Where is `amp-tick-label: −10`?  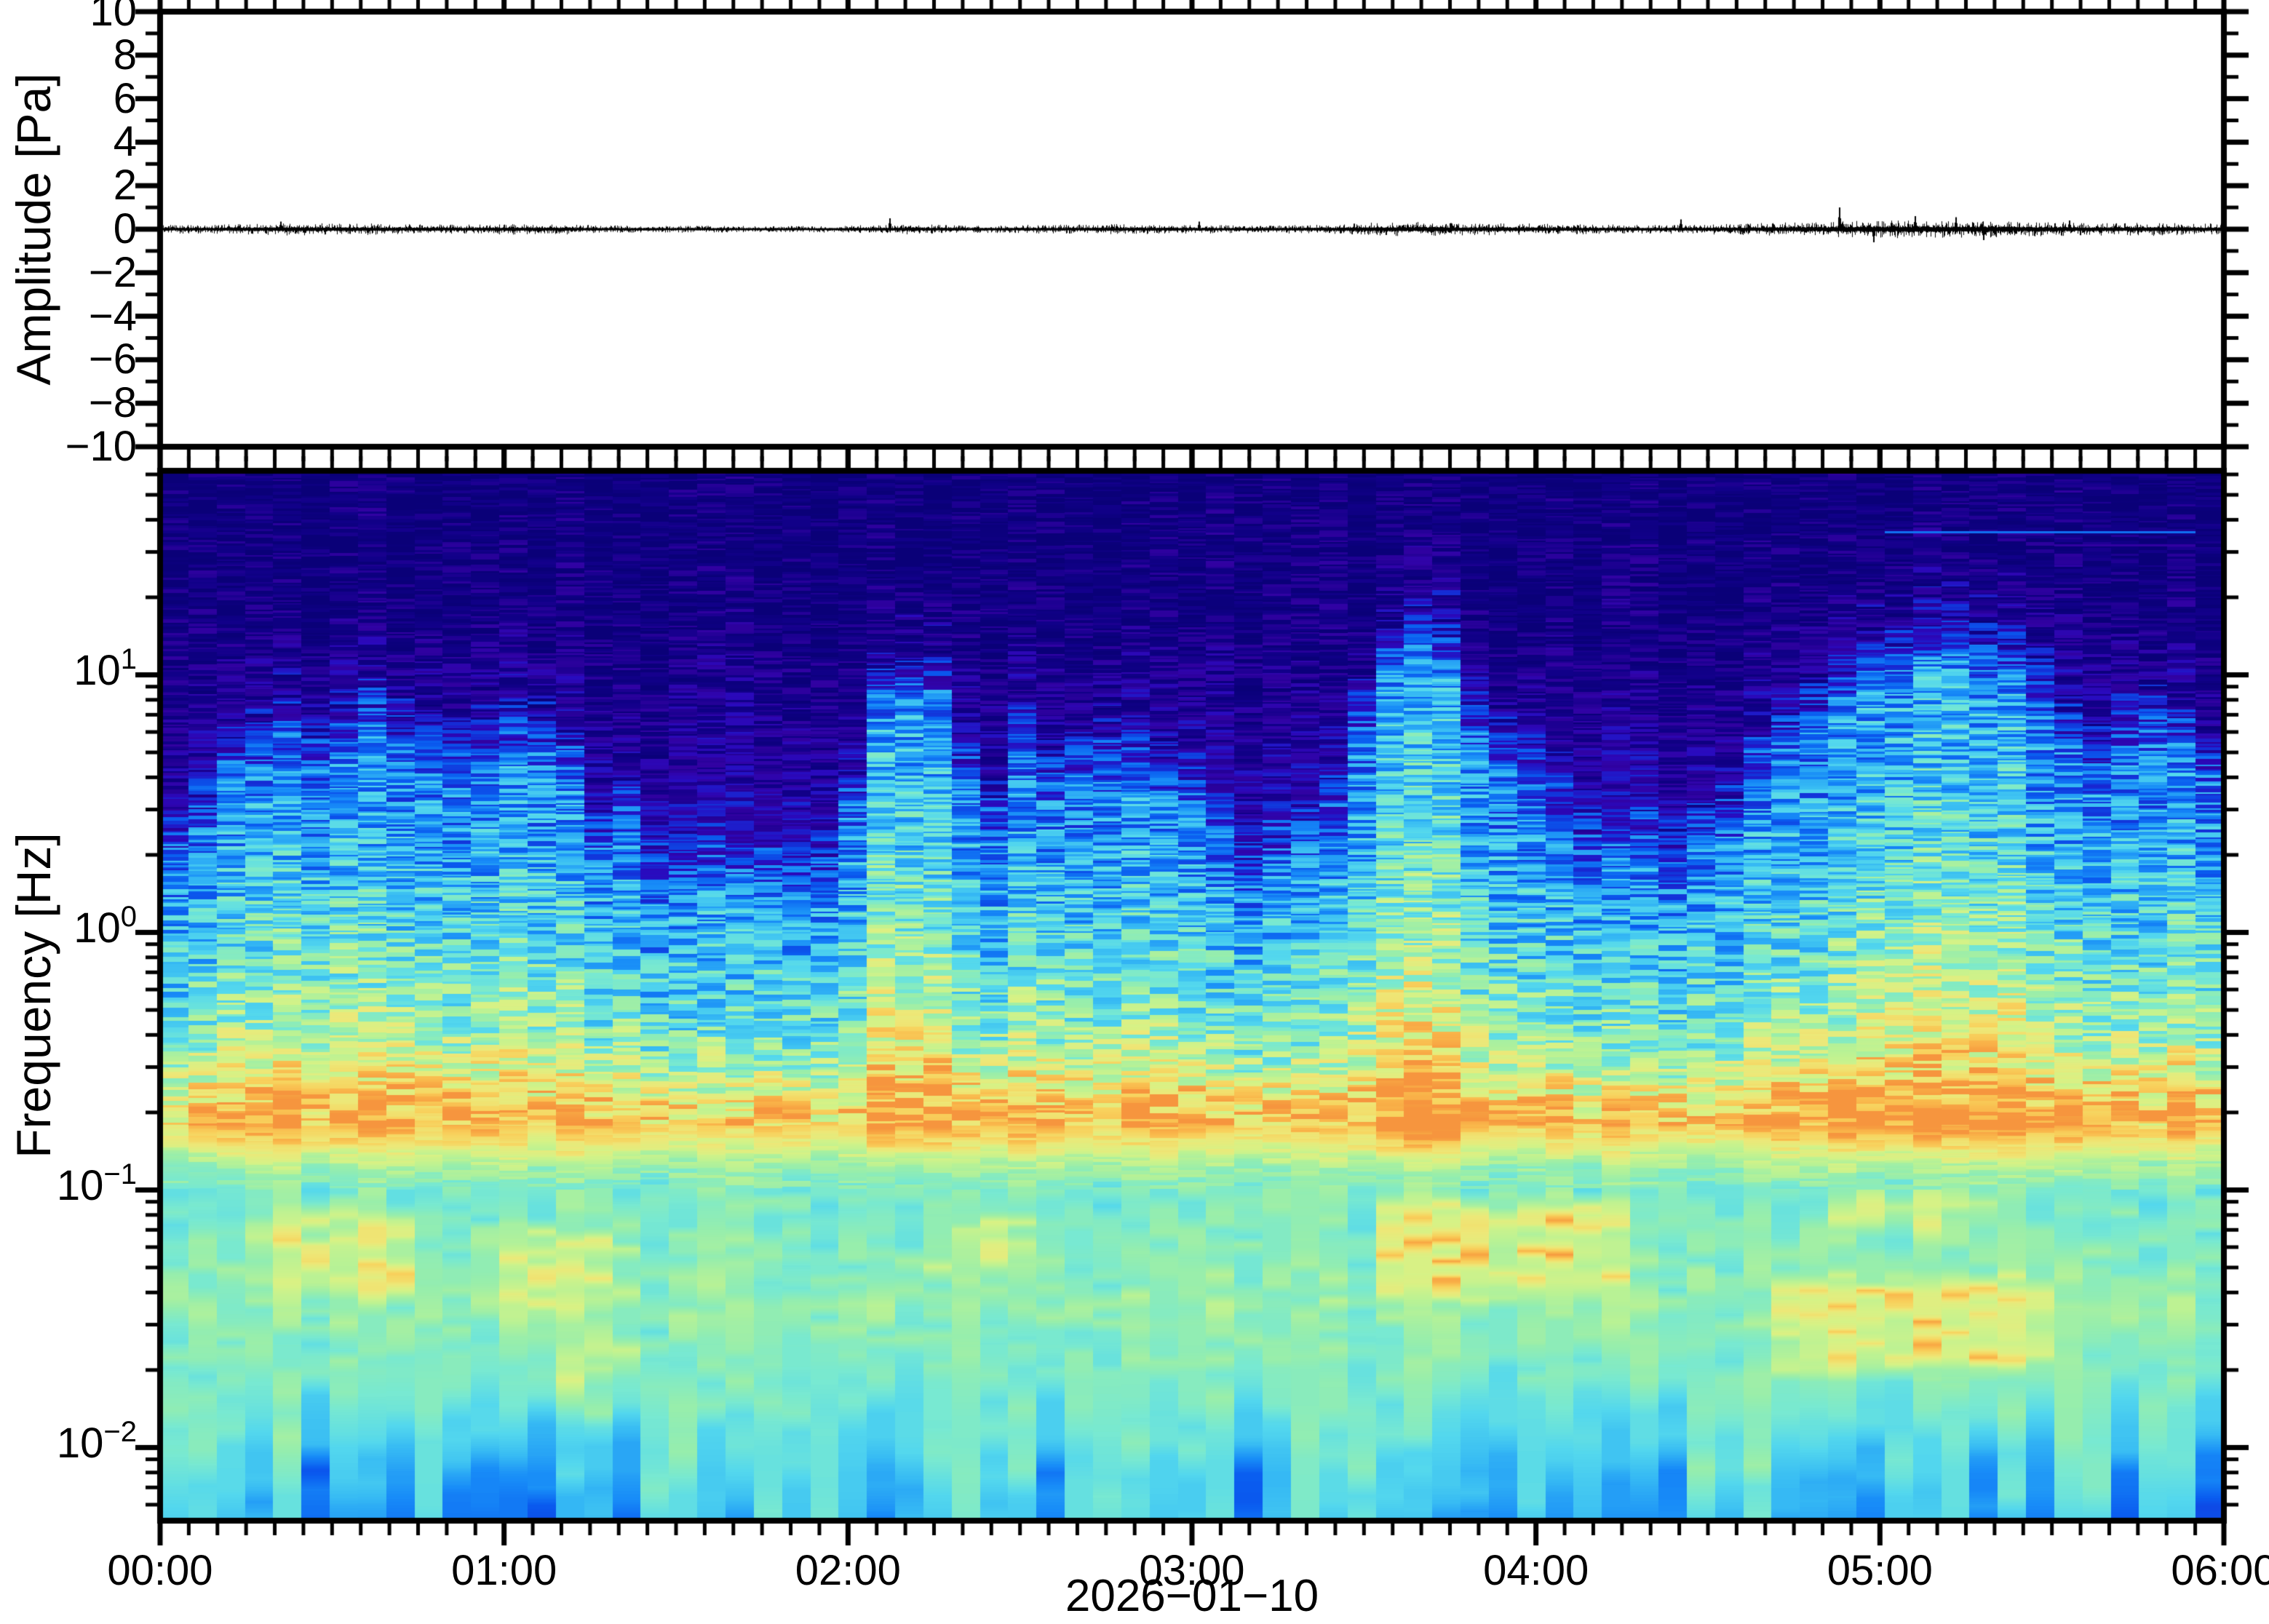
amp-tick-label: −10 is located at coordinates (101, 446).